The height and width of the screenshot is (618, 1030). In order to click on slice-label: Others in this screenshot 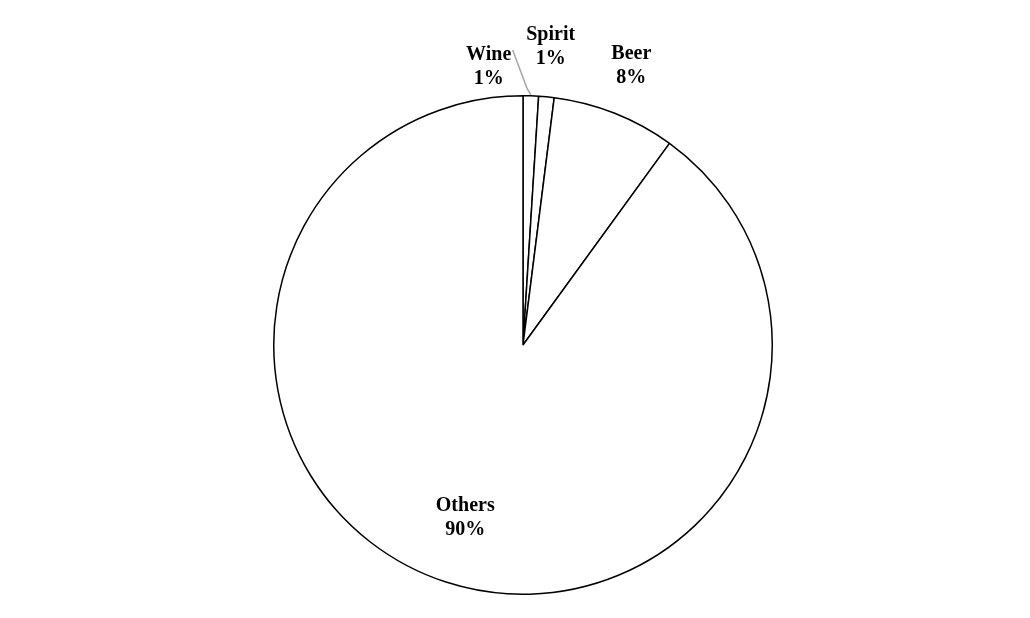, I will do `click(465, 503)`.